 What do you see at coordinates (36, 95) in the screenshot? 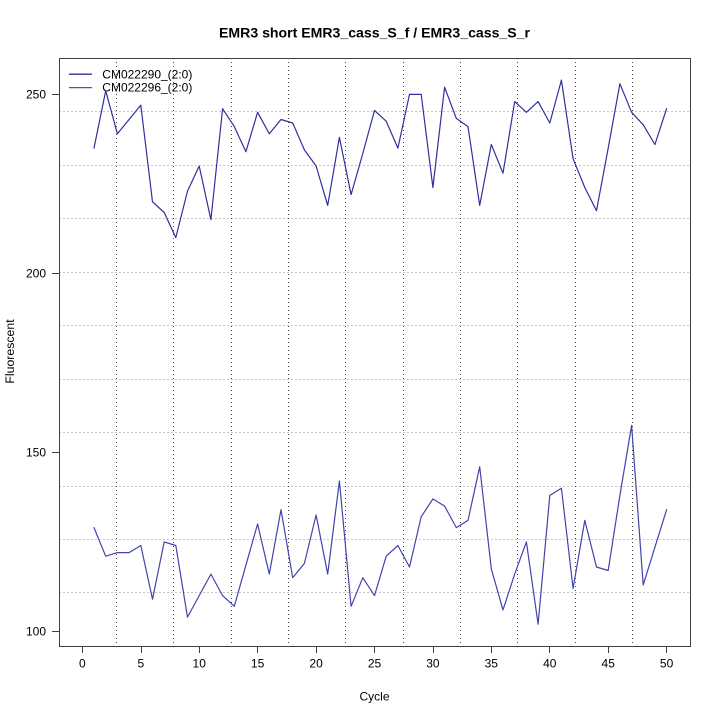
I see `svg-text: 250` at bounding box center [36, 95].